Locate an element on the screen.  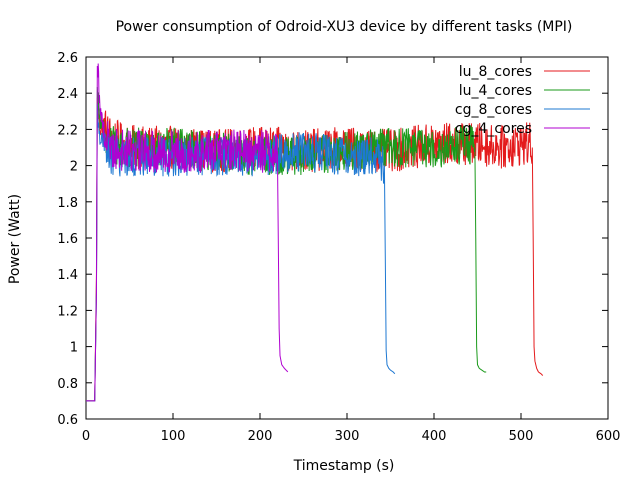
y-tick-label: 0.6 is located at coordinates (67, 420).